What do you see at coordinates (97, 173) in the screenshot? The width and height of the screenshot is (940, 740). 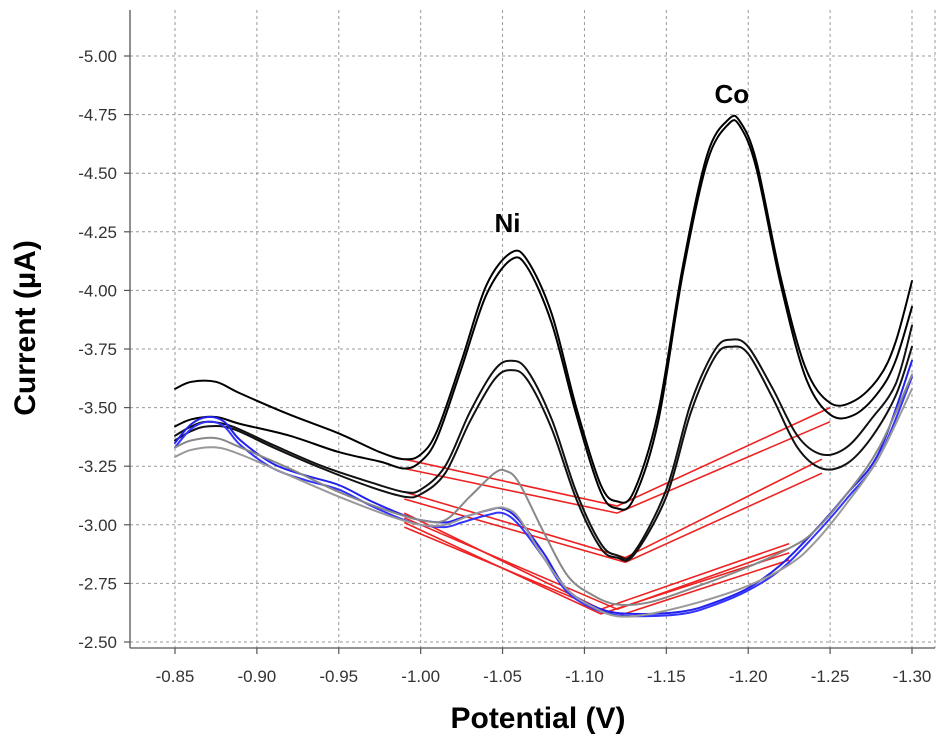 I see `y-tick-label: -4.50` at bounding box center [97, 173].